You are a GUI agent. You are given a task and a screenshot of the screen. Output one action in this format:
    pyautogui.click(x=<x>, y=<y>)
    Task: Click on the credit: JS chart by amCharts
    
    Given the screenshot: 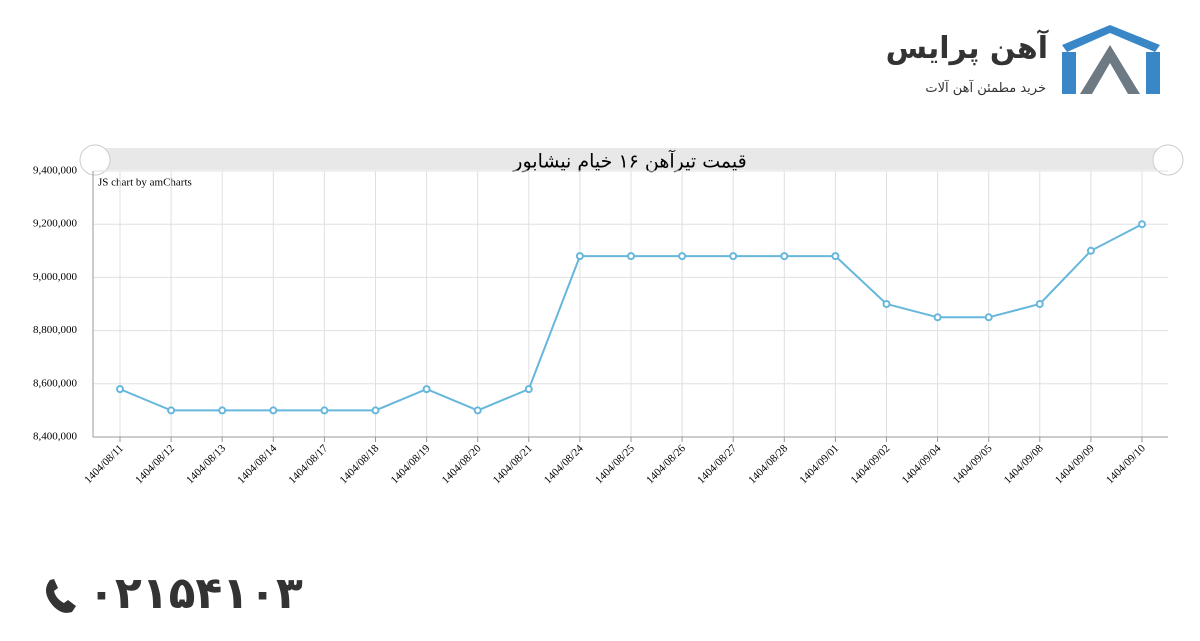 What is the action you would take?
    pyautogui.click(x=145, y=183)
    